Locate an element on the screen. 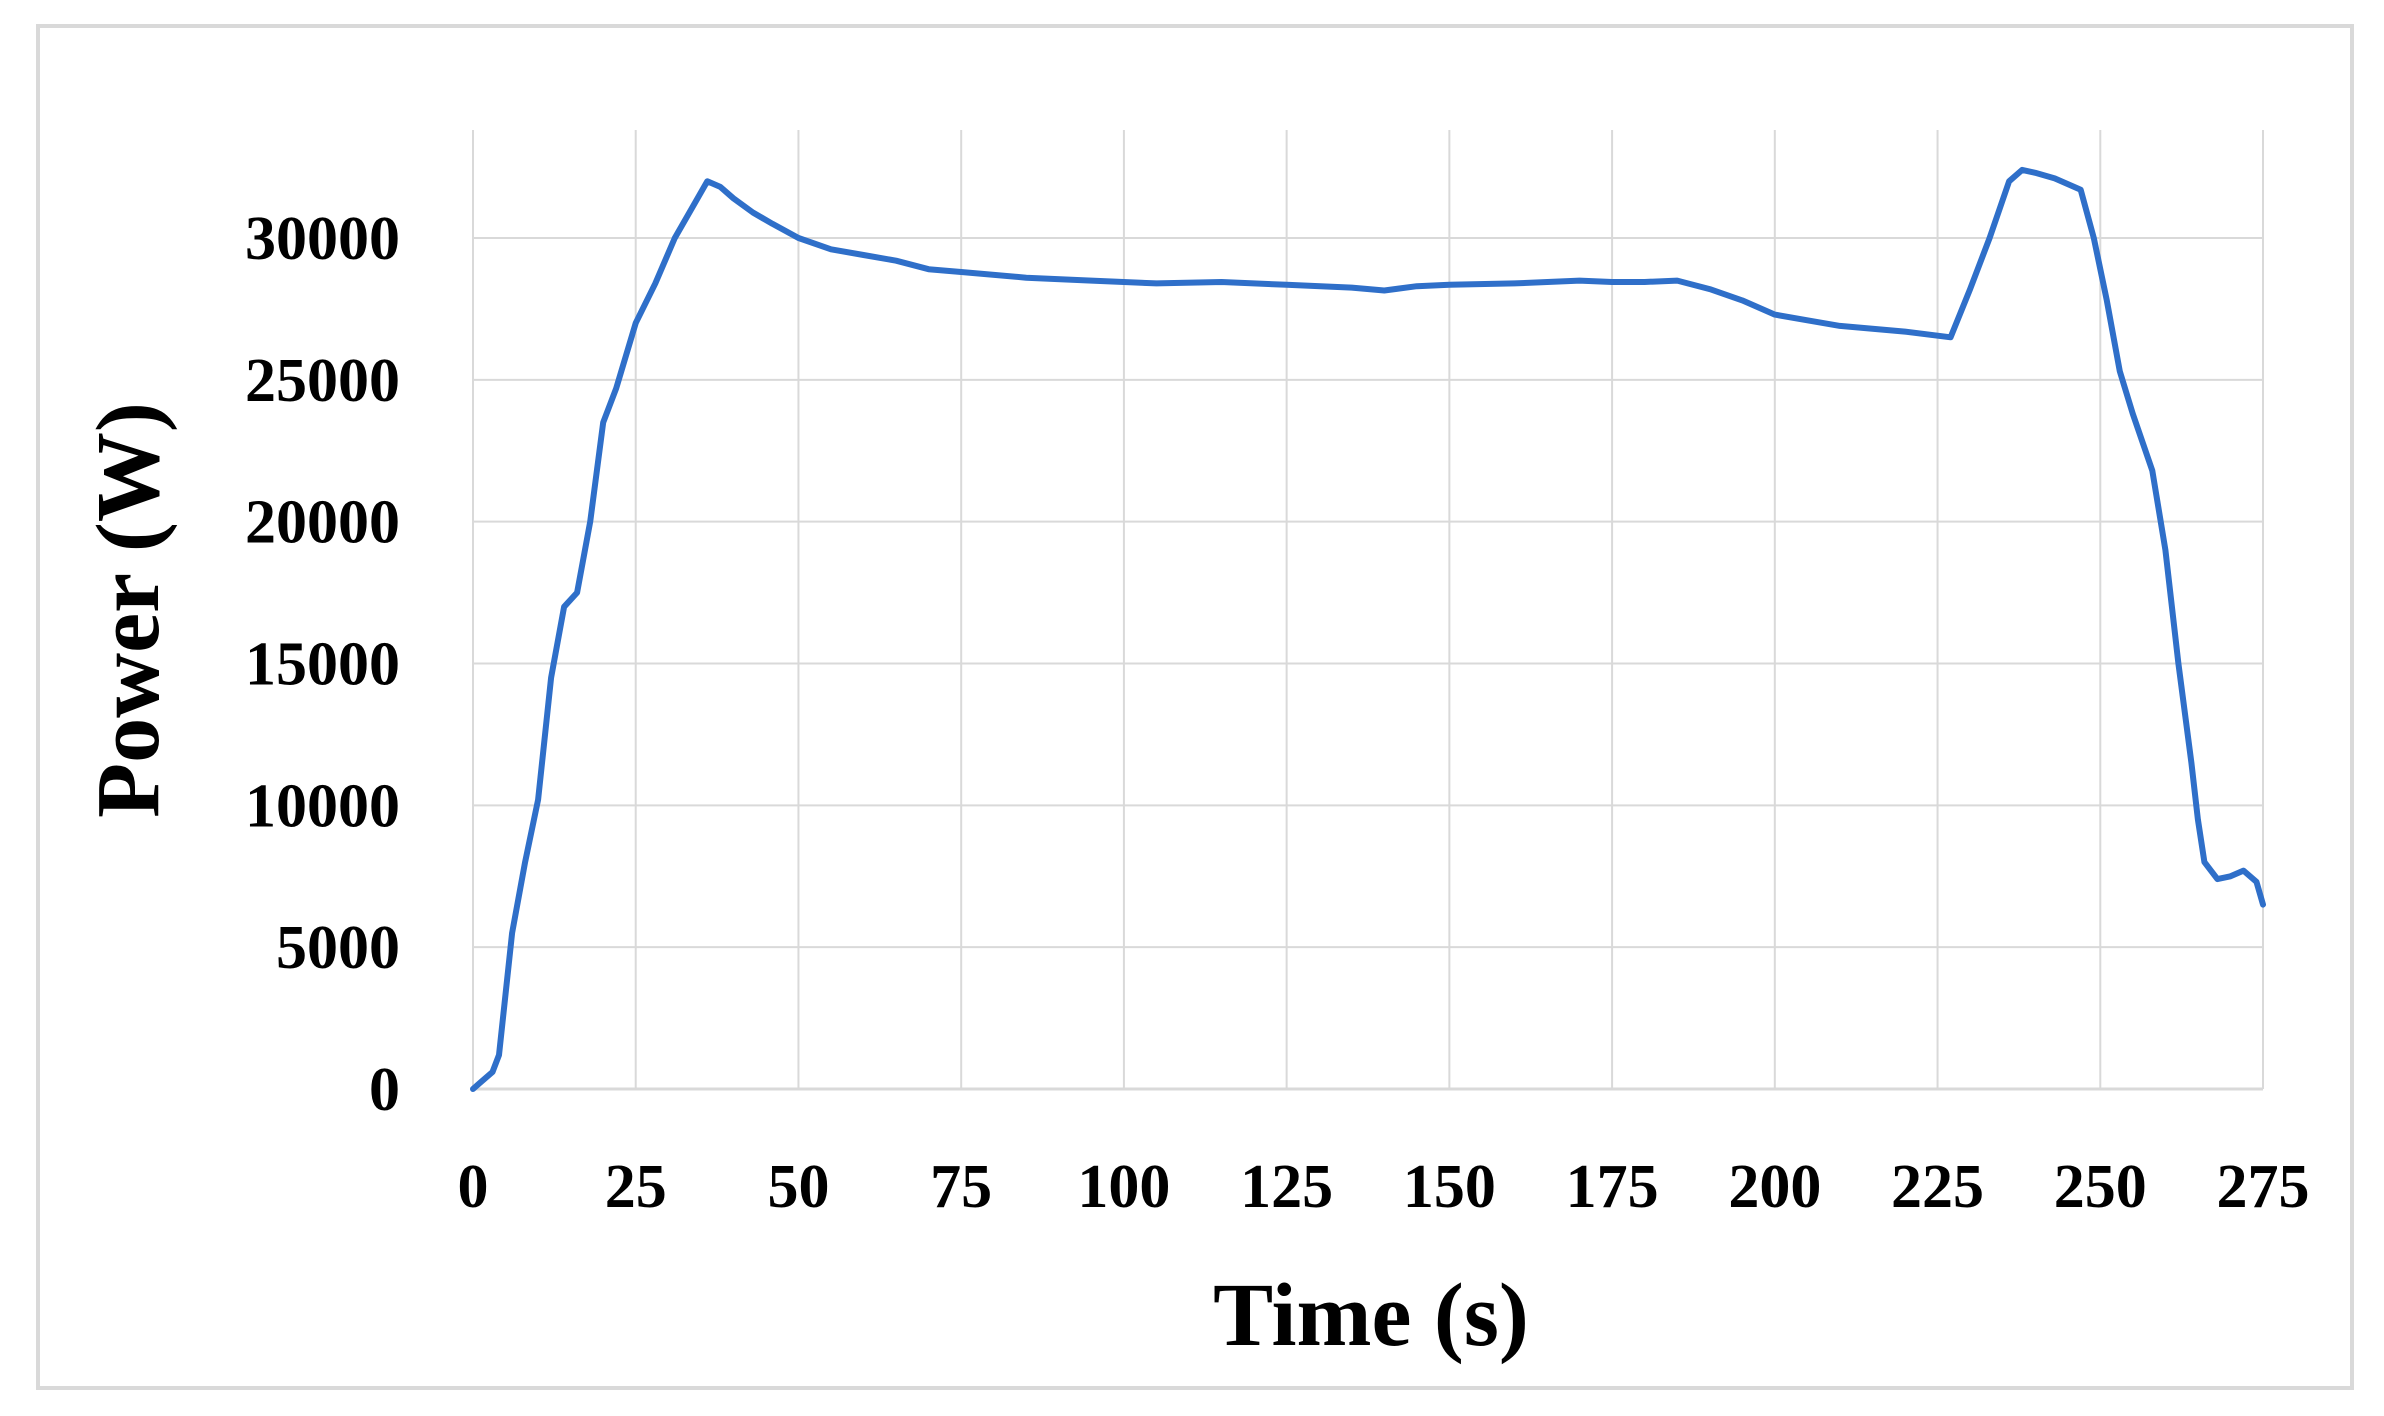  y-tick-label: 30000 is located at coordinates (322, 239).